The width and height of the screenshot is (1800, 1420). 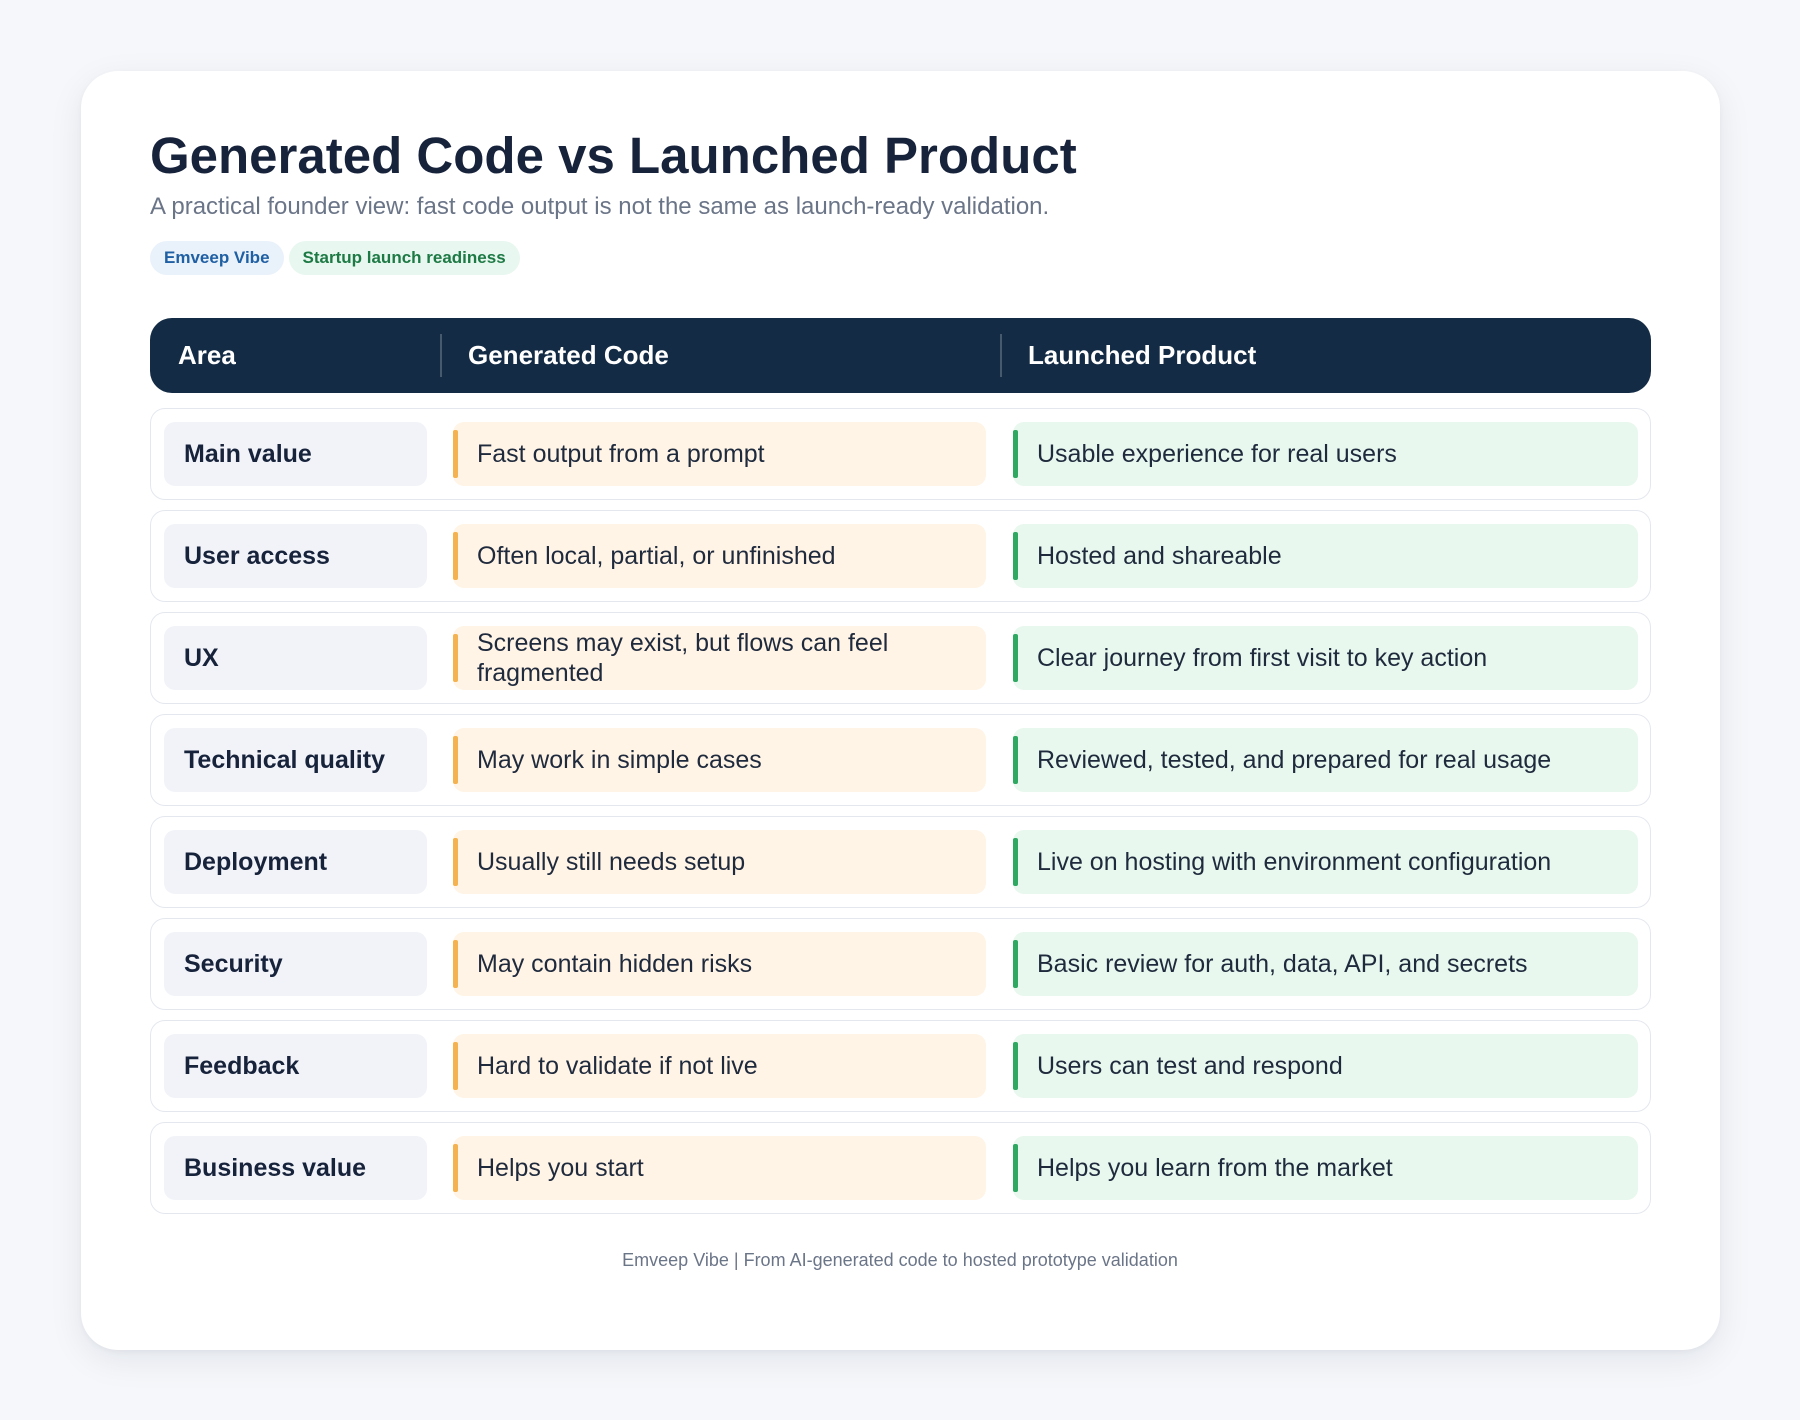 What do you see at coordinates (1159, 556) in the screenshot?
I see `launched-product-text: Hosted and shareable` at bounding box center [1159, 556].